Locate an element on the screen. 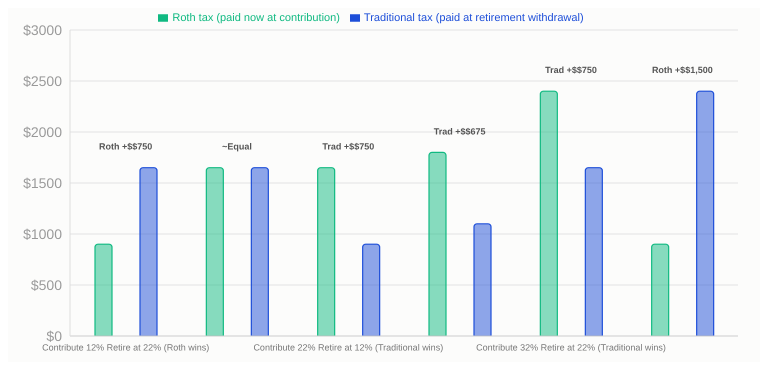 The width and height of the screenshot is (768, 370). y-tick-label: $3000 is located at coordinates (42, 30).